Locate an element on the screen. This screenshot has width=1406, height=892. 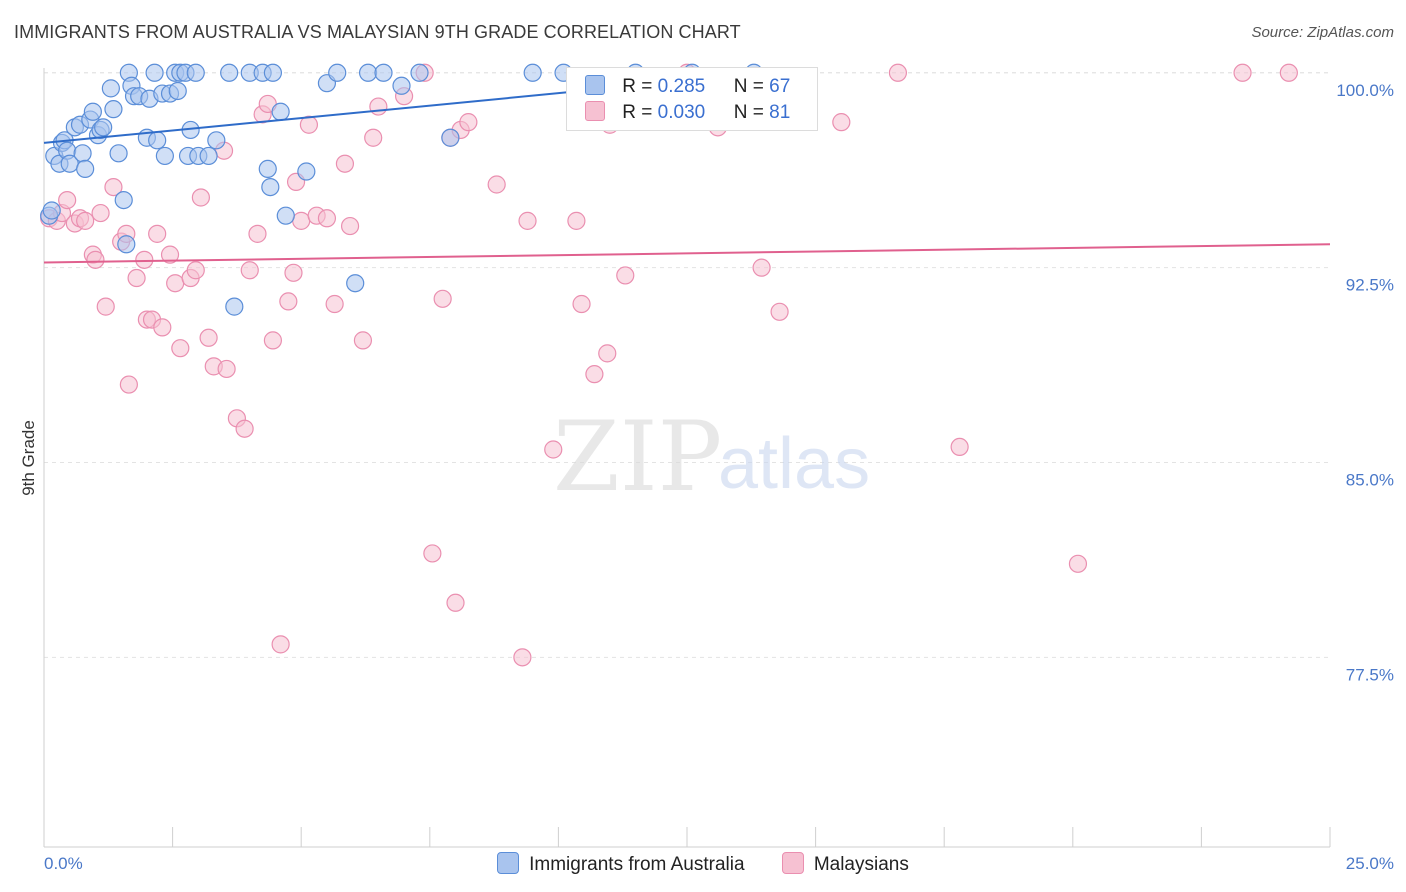
legend-n-value-malaysians: 81 is located at coordinates (780, 112).